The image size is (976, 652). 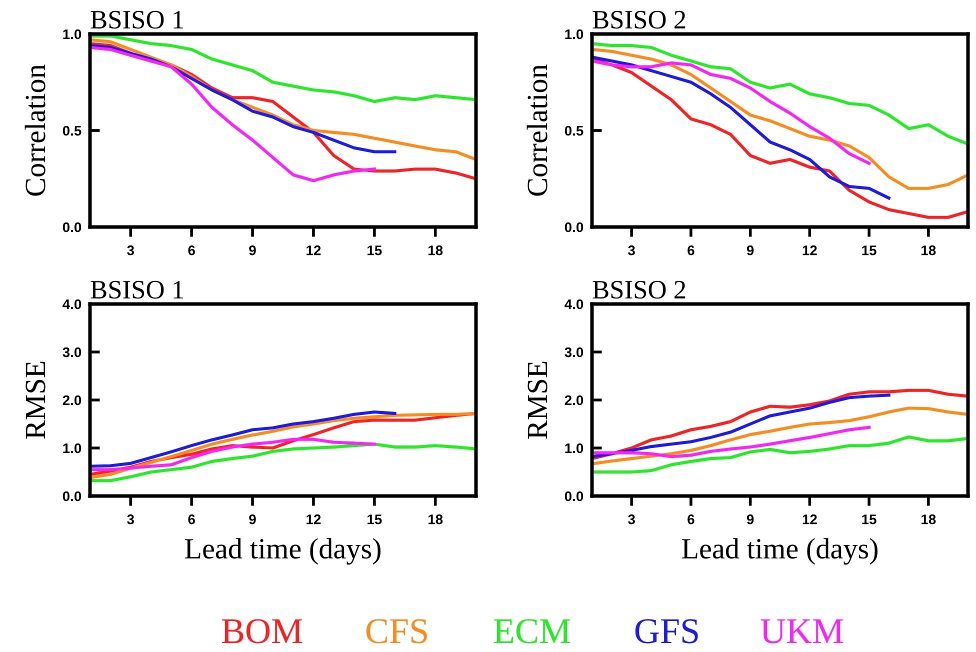 I want to click on text: BOM, so click(x=262, y=631).